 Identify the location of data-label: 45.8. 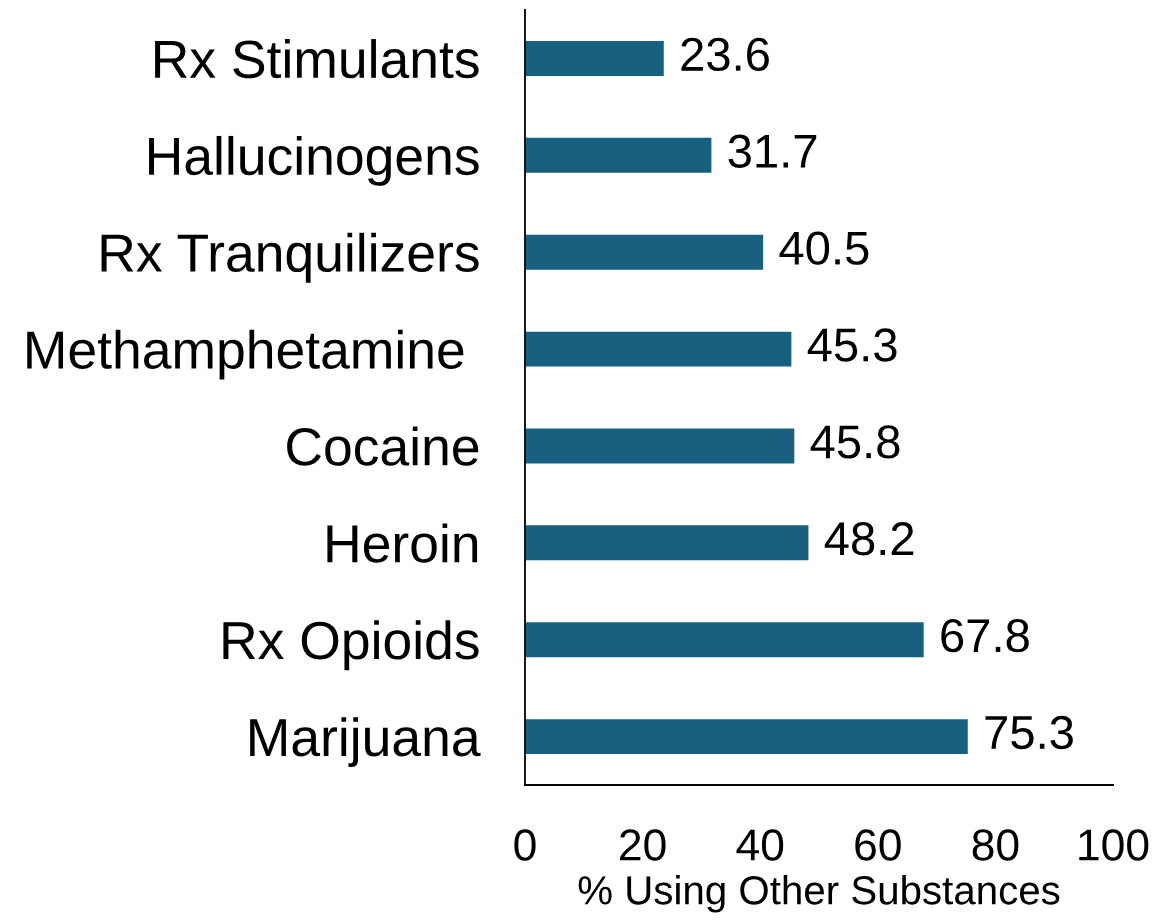
(855, 442).